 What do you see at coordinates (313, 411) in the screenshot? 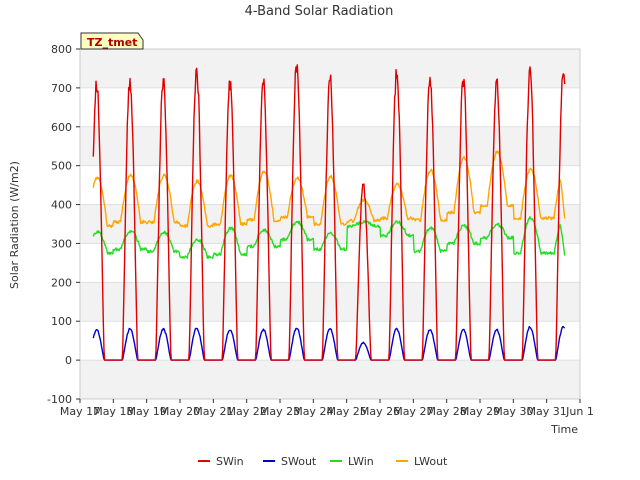
I see `x-tick-label: May 24` at bounding box center [313, 411].